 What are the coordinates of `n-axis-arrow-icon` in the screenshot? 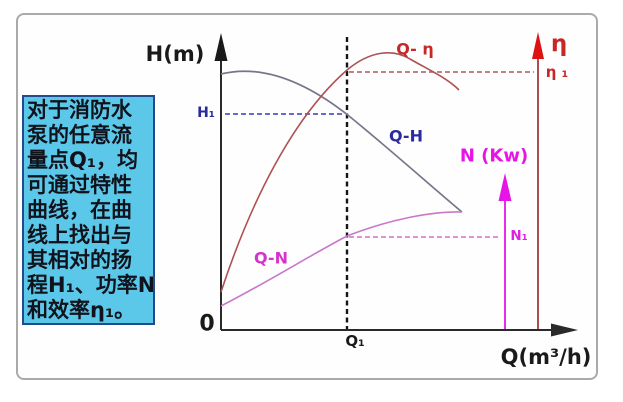 It's located at (505, 187).